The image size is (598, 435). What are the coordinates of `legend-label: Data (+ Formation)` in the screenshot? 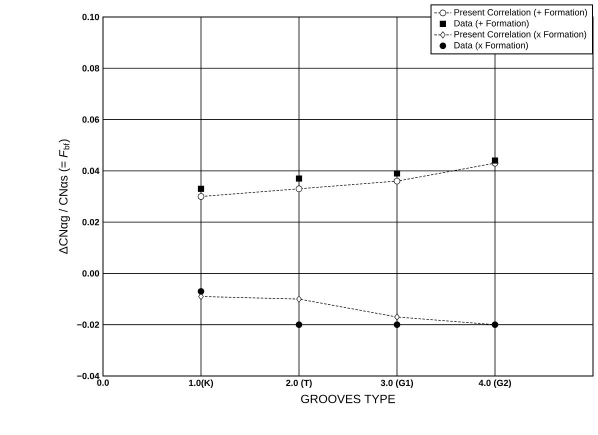 It's located at (491, 24).